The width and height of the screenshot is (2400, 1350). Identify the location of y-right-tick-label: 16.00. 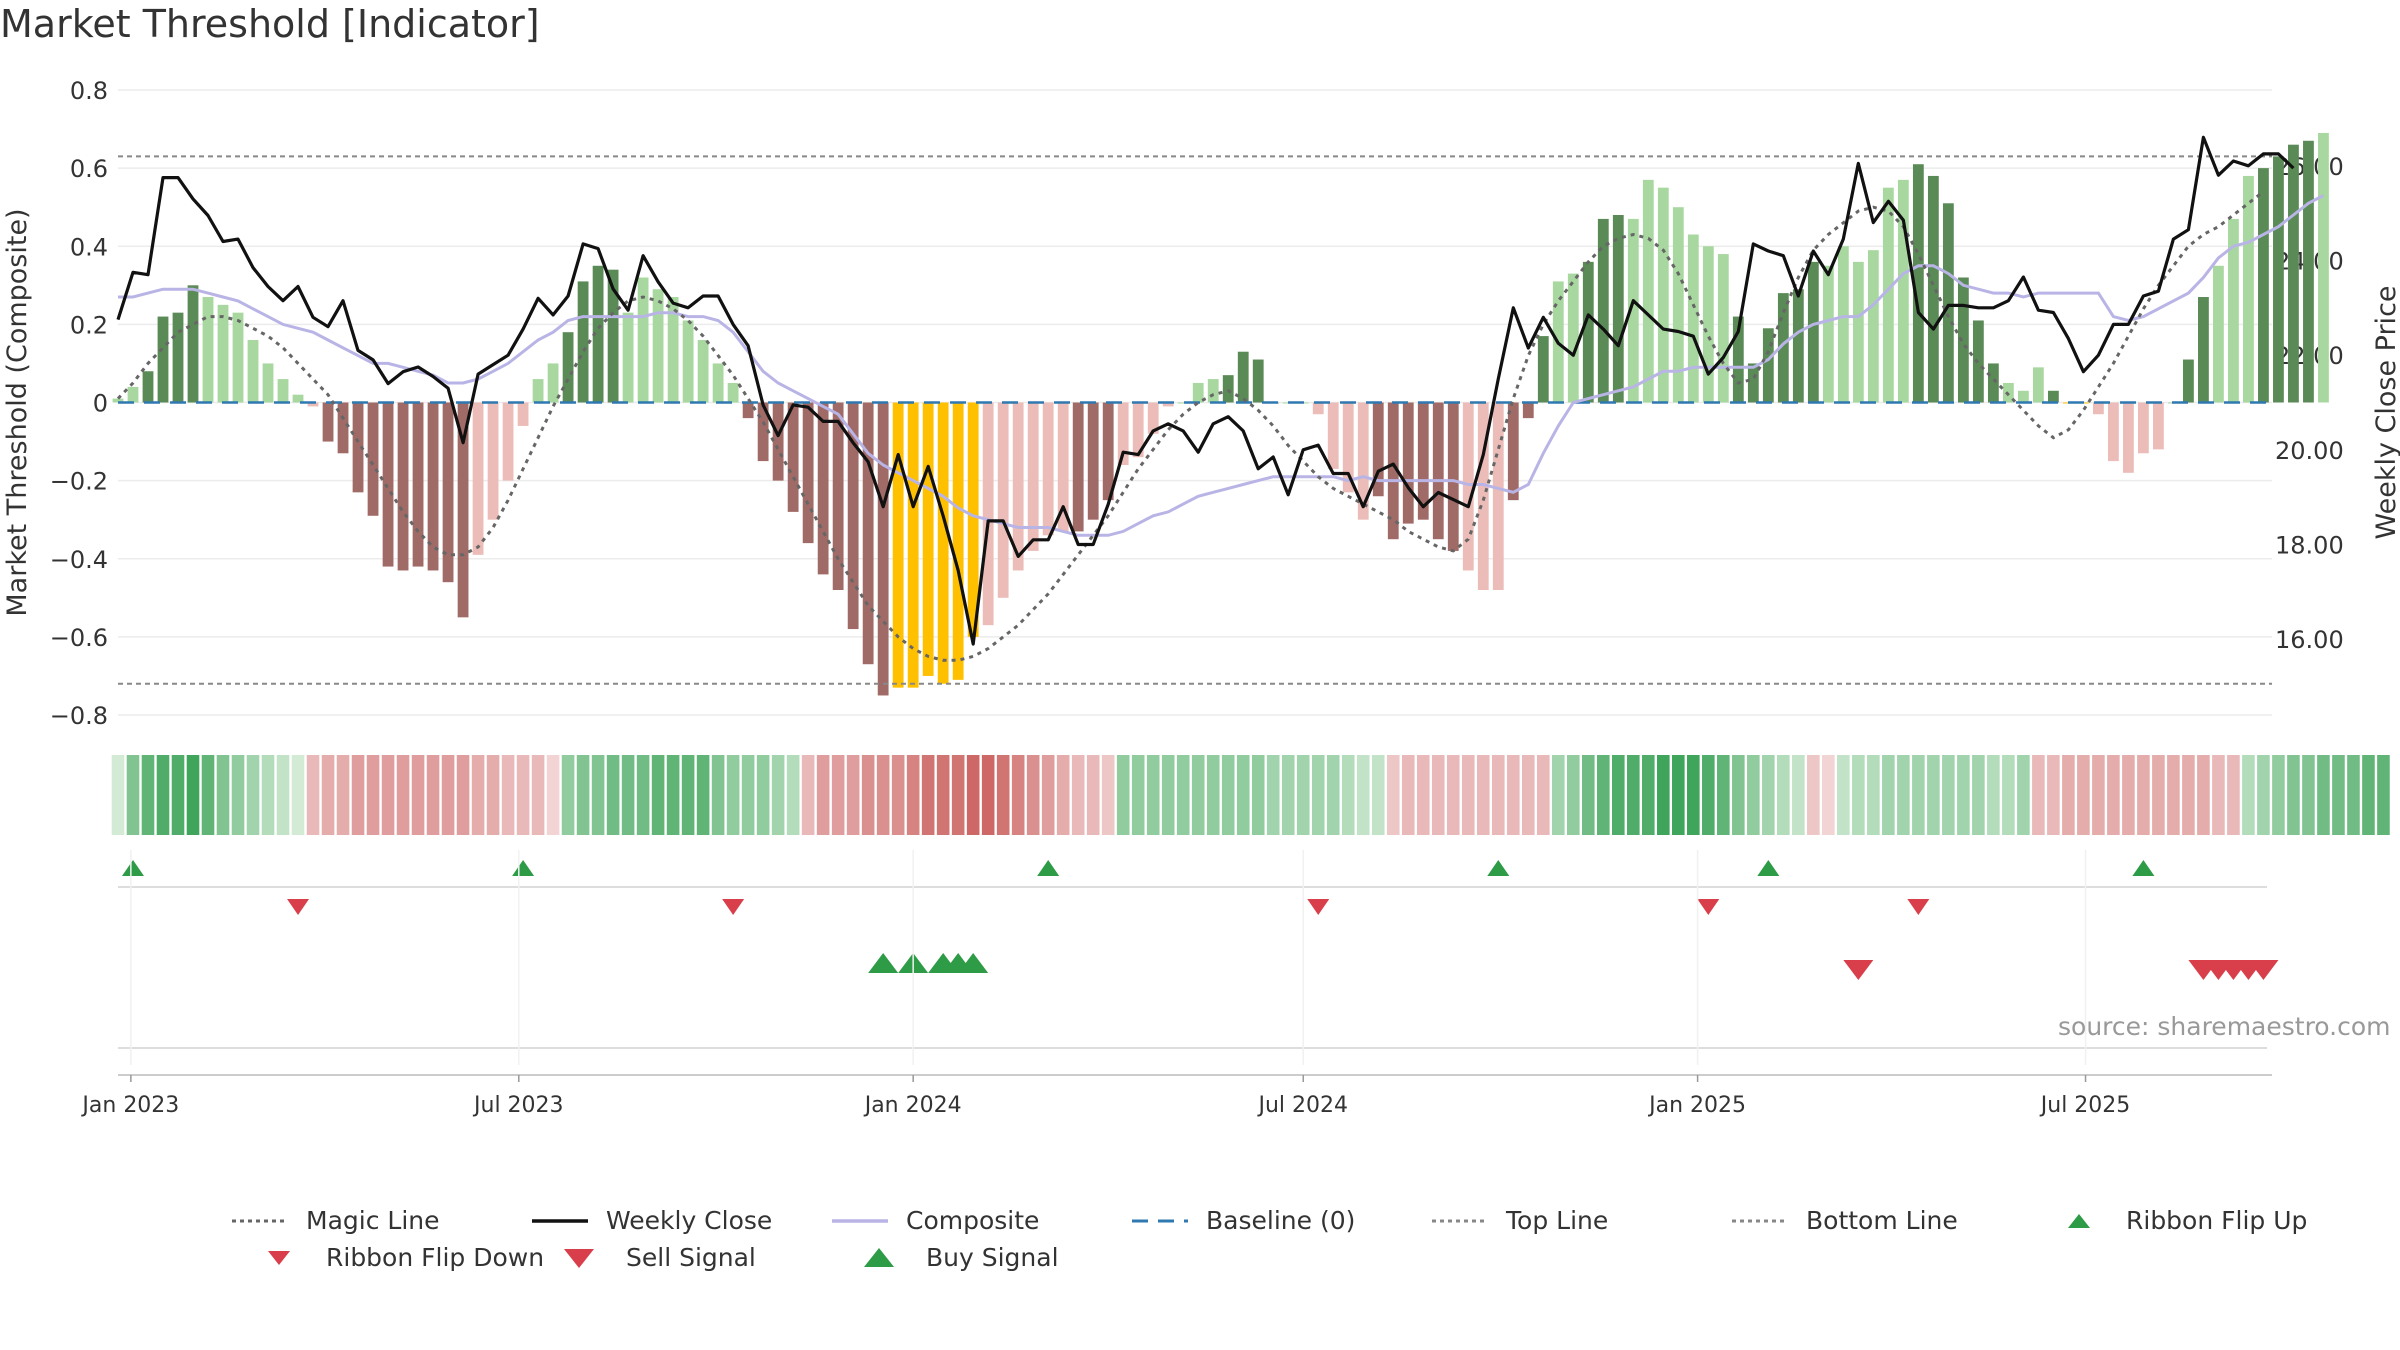
(2309, 640).